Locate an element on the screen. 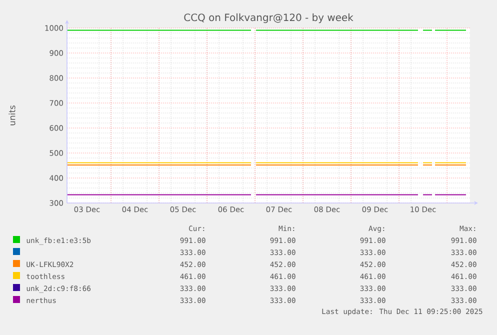  y-axis-title: units is located at coordinates (12, 116).